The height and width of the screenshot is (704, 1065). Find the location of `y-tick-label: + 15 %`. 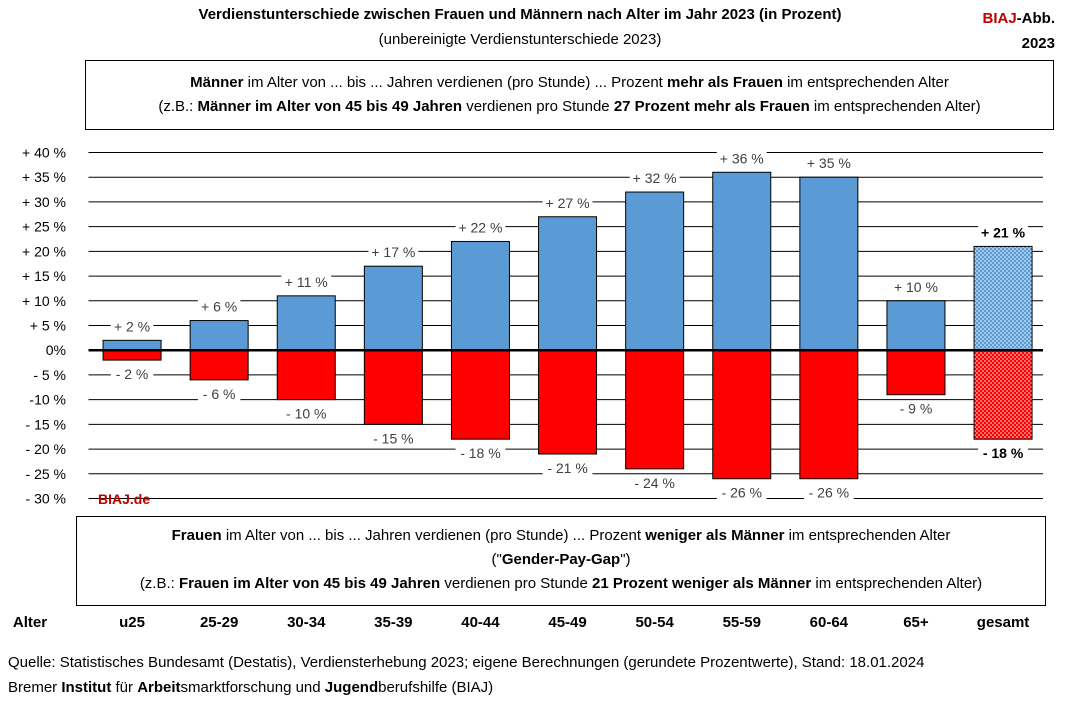

y-tick-label: + 15 % is located at coordinates (44, 276).